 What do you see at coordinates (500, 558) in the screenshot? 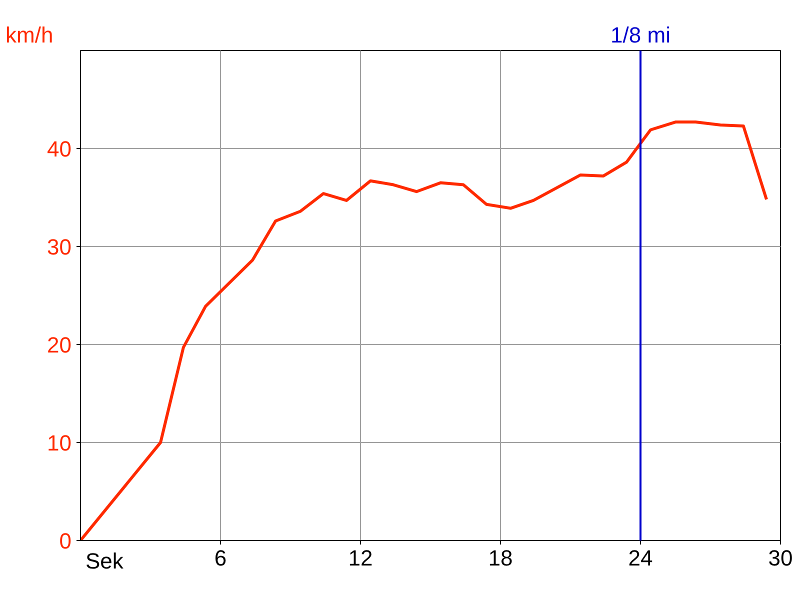
I see `x-tick-label: 18` at bounding box center [500, 558].